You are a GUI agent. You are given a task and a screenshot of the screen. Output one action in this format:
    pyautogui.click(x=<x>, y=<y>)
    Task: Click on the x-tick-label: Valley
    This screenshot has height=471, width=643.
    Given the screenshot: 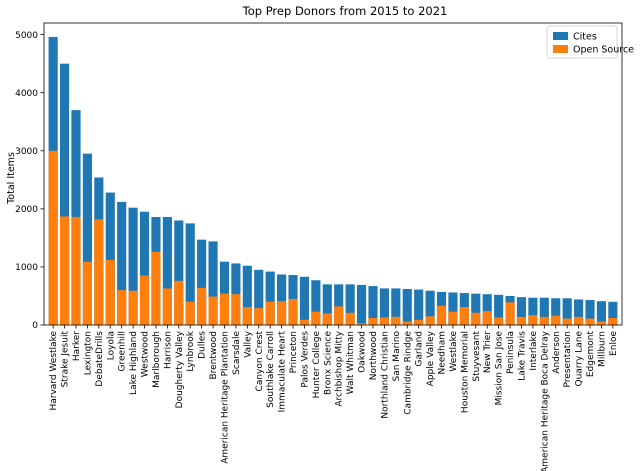 What is the action you would take?
    pyautogui.click(x=248, y=344)
    